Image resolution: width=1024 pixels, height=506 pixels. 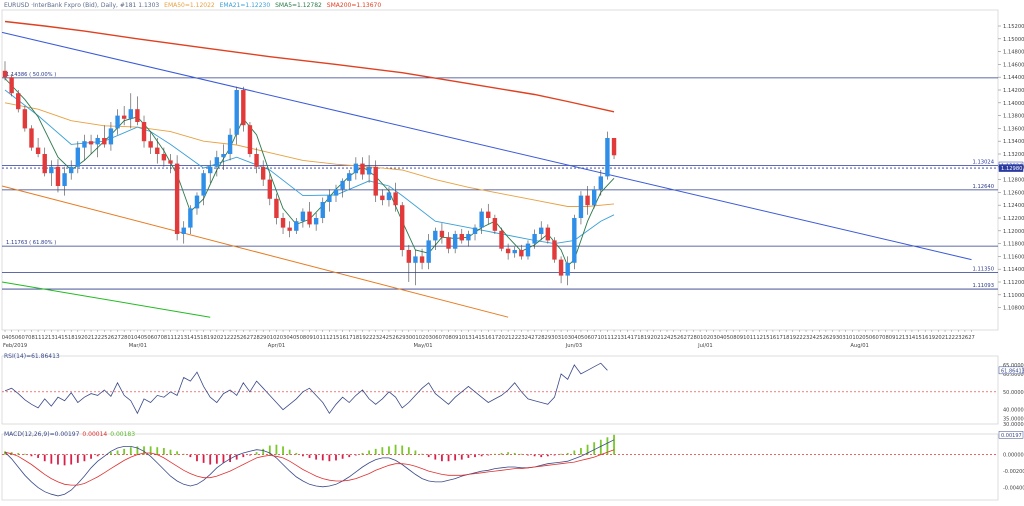 I want to click on x-tick-label: 18, so click(x=786, y=338).